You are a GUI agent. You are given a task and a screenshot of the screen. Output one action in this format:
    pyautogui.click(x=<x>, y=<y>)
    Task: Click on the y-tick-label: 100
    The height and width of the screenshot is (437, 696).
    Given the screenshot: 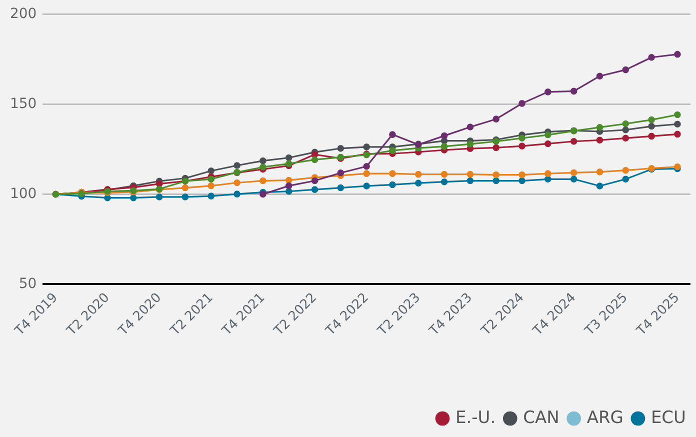 What is the action you would take?
    pyautogui.click(x=23, y=194)
    